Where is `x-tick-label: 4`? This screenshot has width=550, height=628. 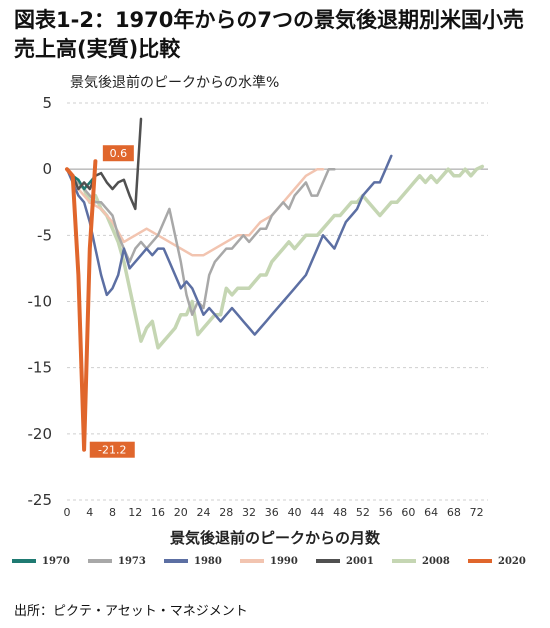
x-tick-label: 4 is located at coordinates (89, 512).